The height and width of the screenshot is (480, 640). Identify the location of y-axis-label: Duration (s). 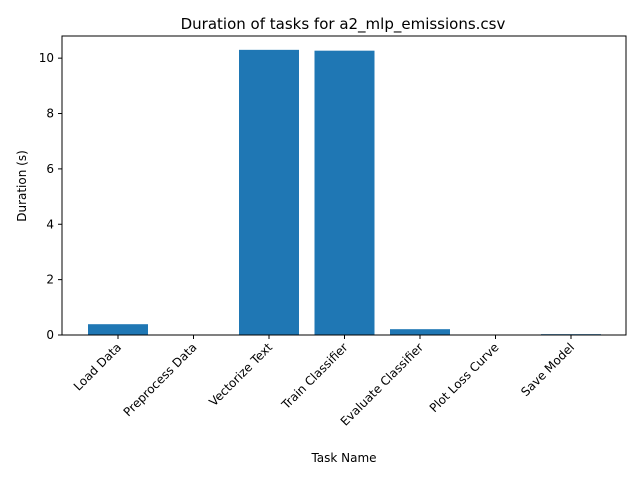
(22, 186).